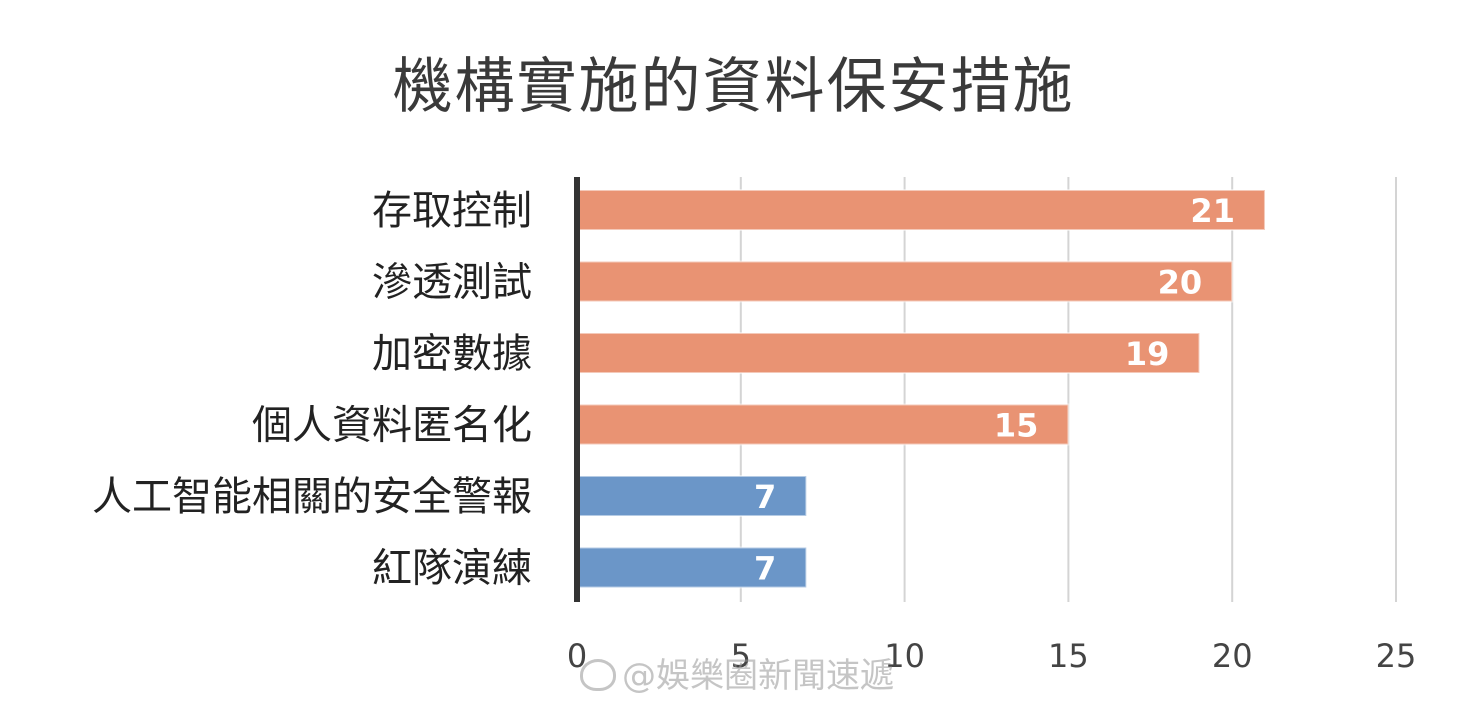 This screenshot has width=1467, height=709. I want to click on category-label-6: 紅隊演練, so click(452, 569).